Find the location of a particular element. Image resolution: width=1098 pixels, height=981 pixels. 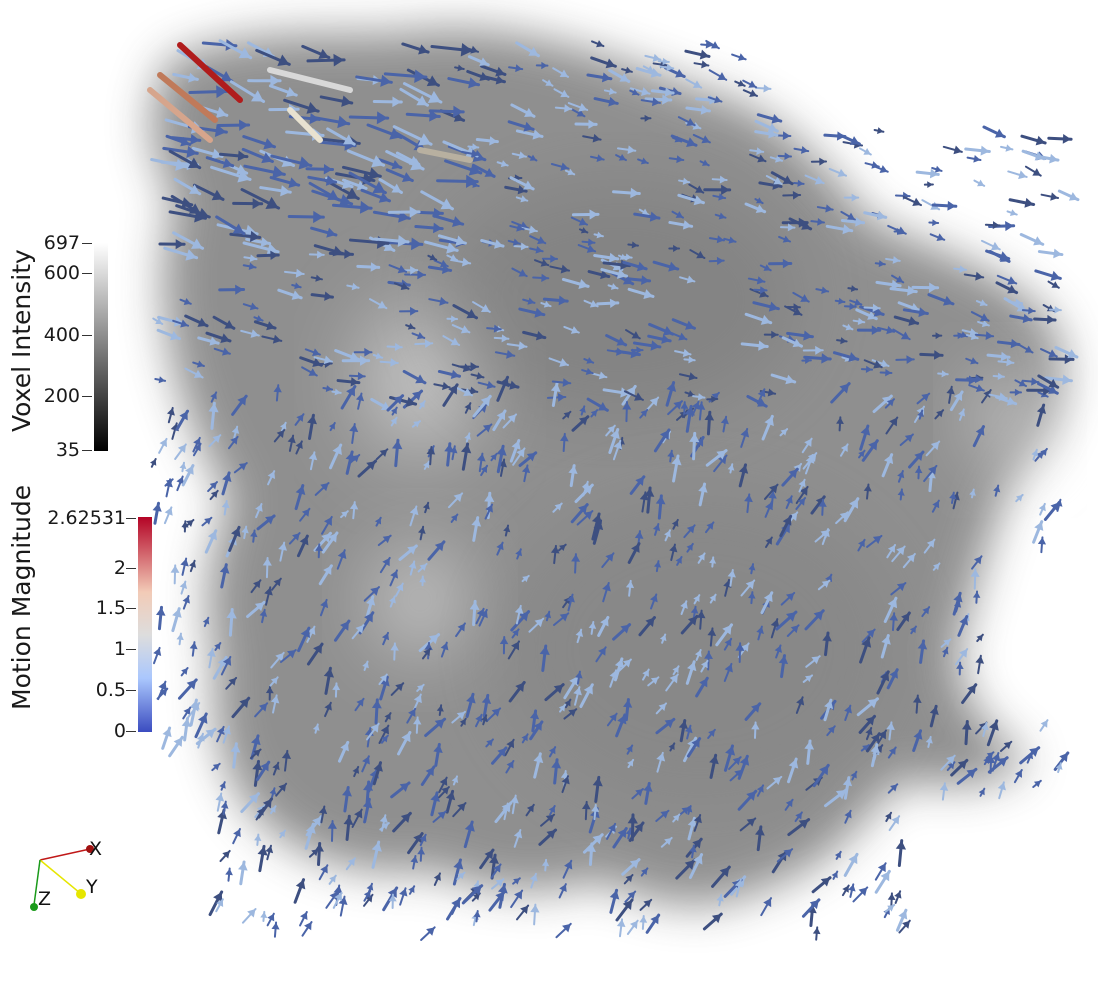

motion-tick-0-5: 0.5 is located at coordinates (110, 690).